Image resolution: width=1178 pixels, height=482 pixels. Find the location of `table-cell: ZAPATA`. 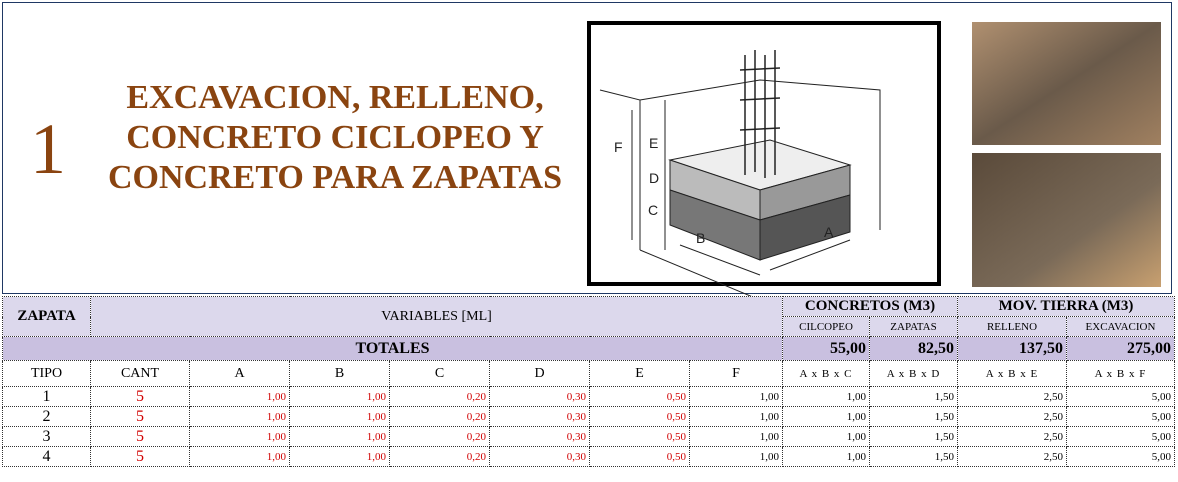

table-cell: ZAPATA is located at coordinates (46, 316).